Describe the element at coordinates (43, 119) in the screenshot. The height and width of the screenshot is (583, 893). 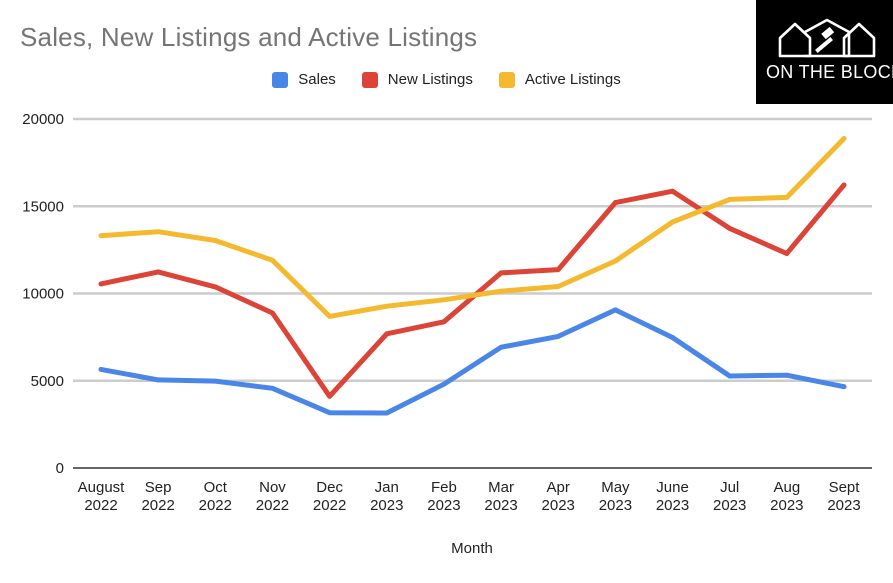
I see `y-tick-label: 20000` at that location.